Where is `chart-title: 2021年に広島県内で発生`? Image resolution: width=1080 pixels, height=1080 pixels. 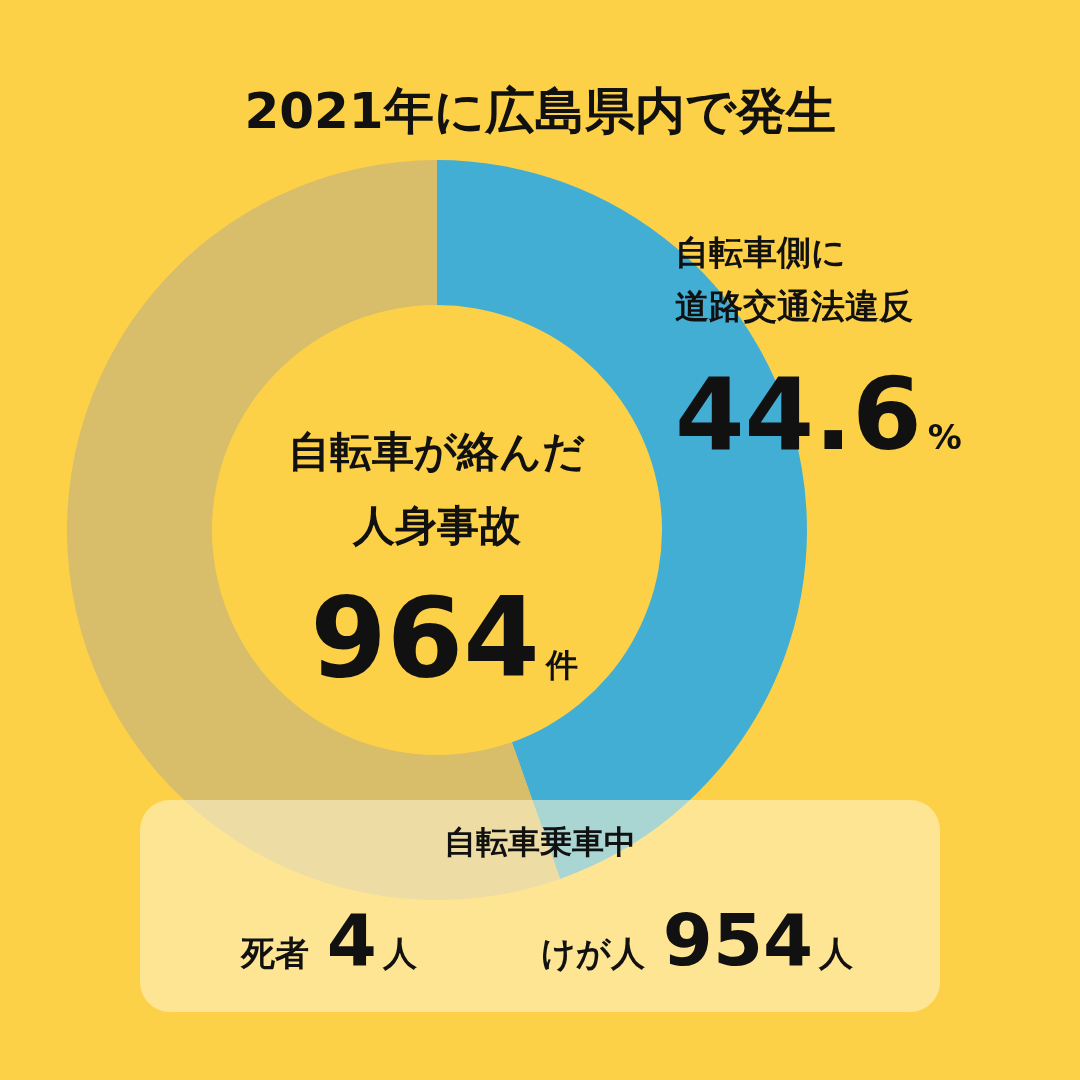
chart-title: 2021年に広島県内で発生 is located at coordinates (540, 111).